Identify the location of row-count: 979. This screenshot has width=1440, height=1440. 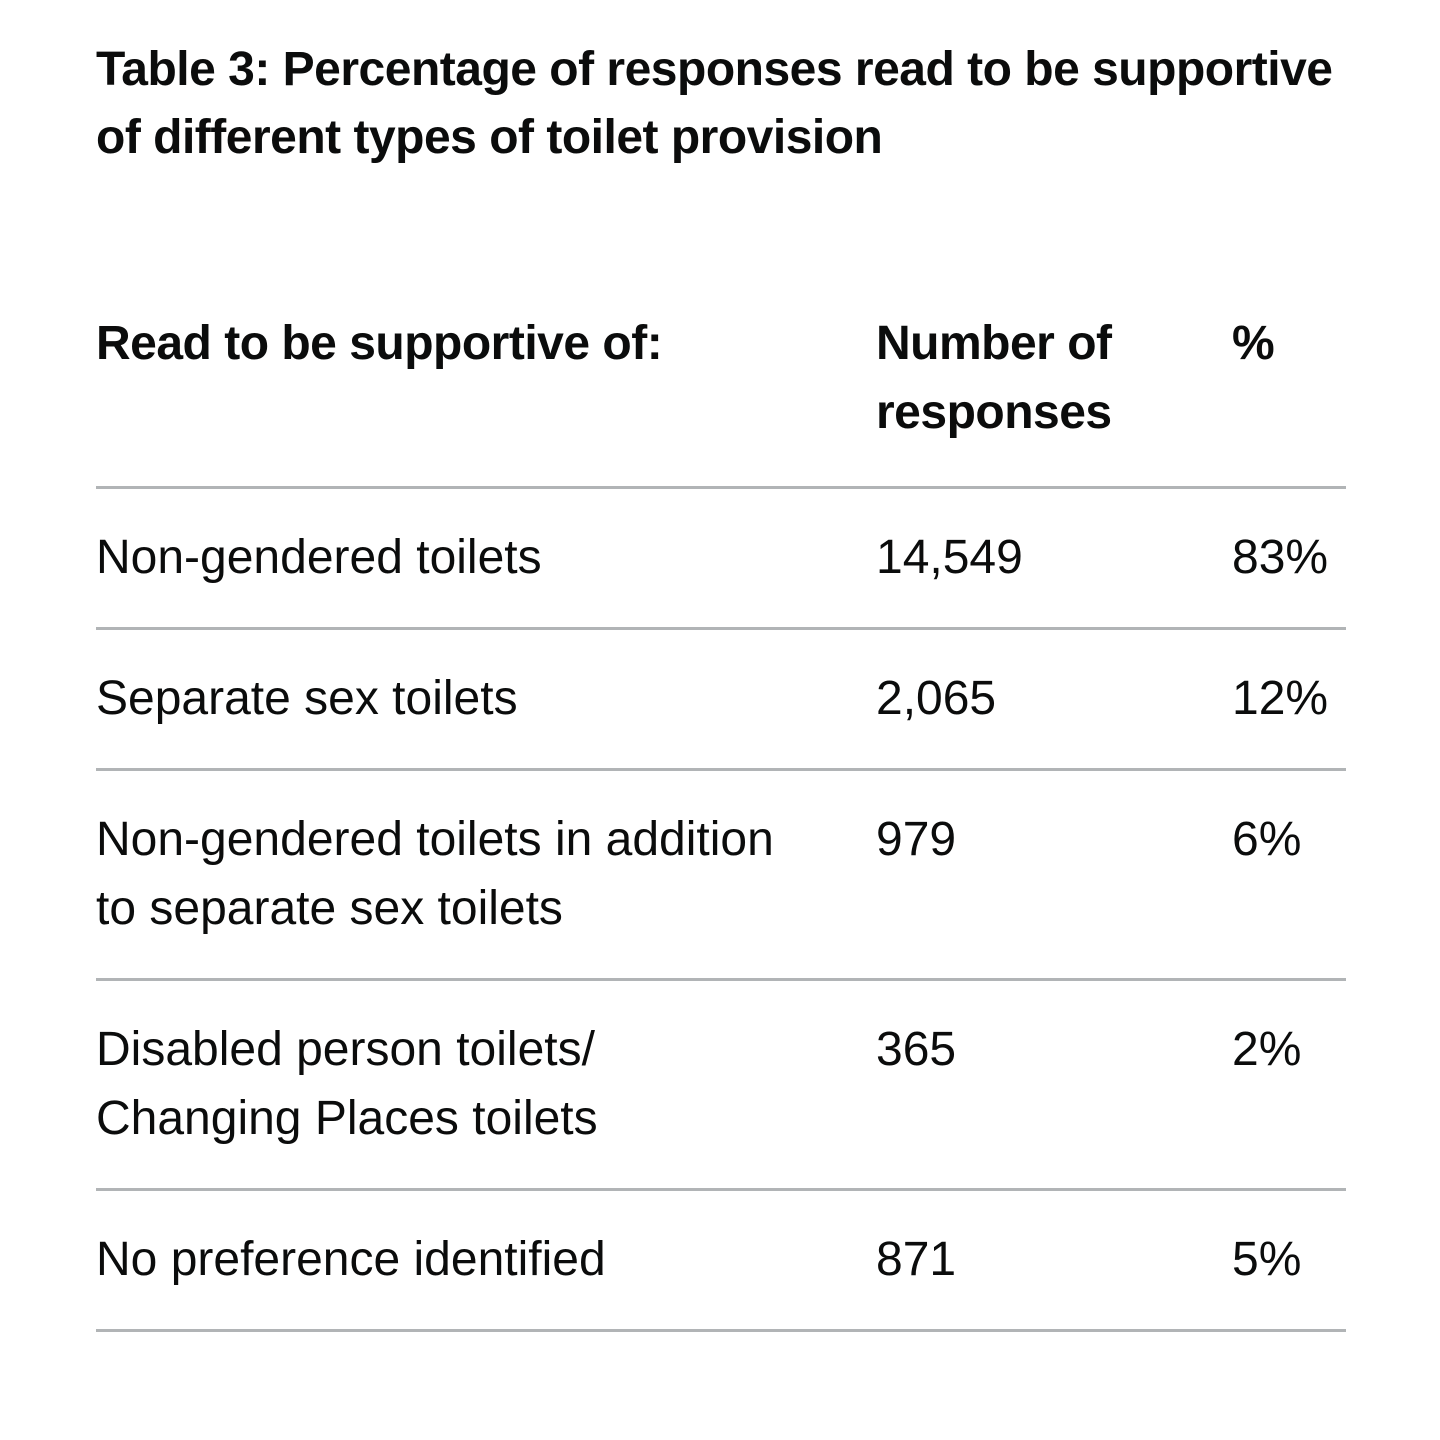
(1054, 875).